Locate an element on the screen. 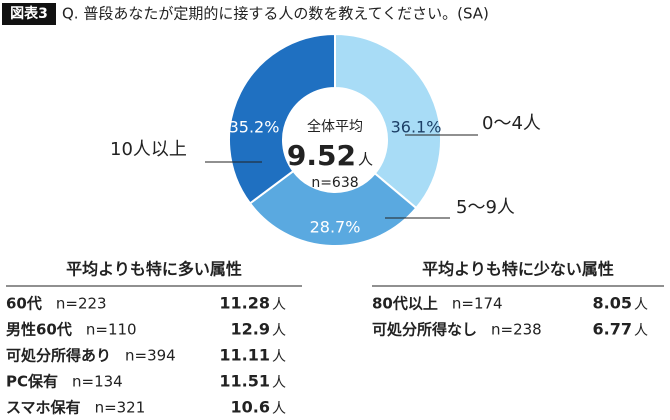 This screenshot has height=420, width=670. row-value: 11.51 is located at coordinates (244, 381).